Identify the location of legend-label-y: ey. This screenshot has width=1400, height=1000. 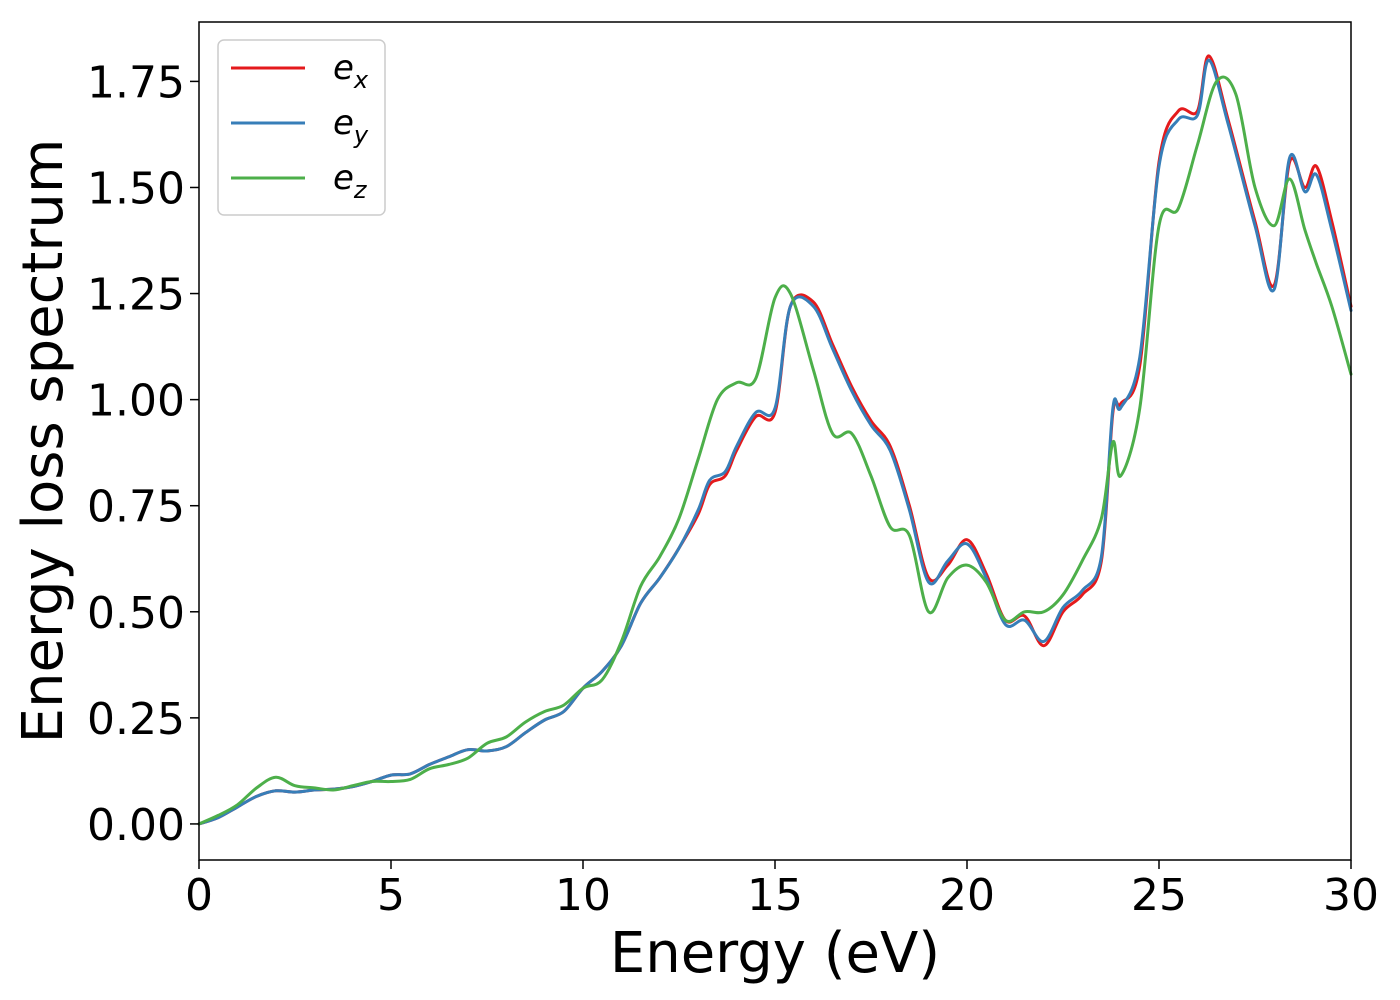
(351, 126).